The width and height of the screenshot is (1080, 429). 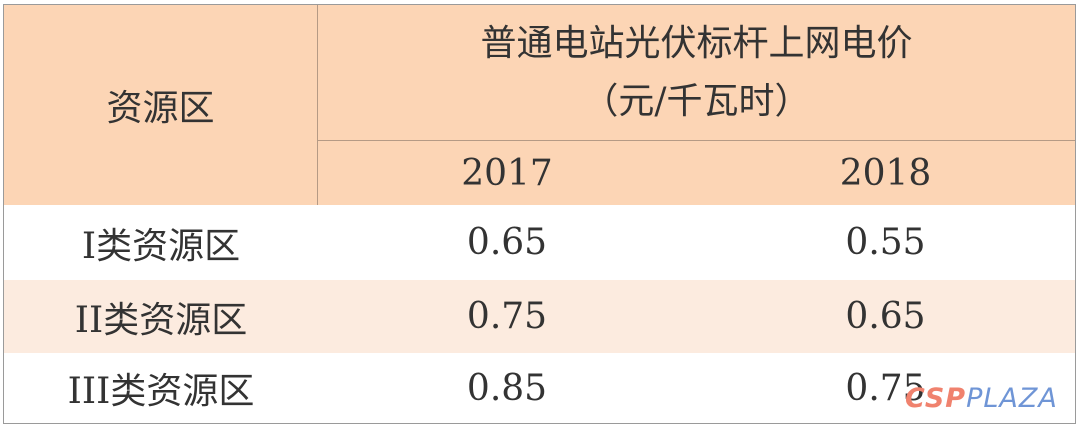 I want to click on watermark-part1: CSP, so click(x=936, y=398).